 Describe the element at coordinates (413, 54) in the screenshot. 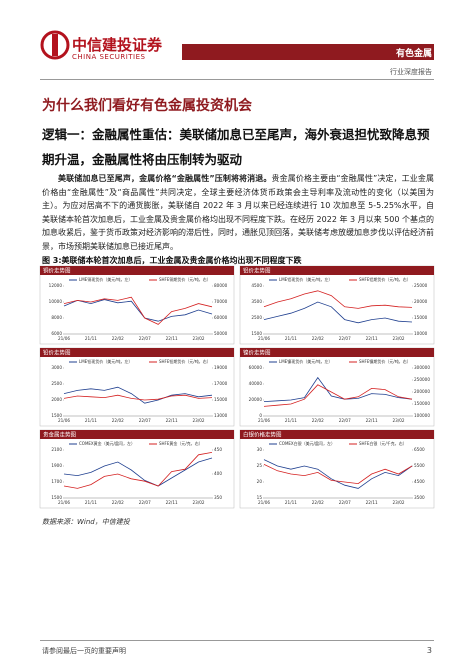

I see `sector-label: 有色金属` at that location.